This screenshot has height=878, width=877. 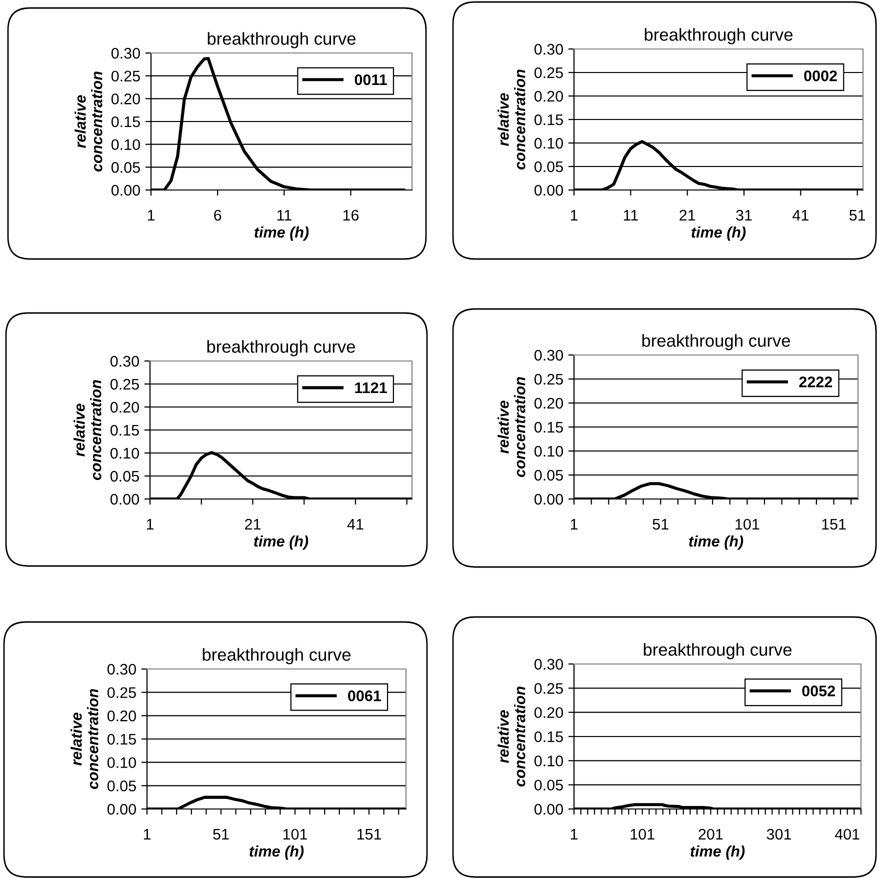 I want to click on legend-label: 0061, so click(x=364, y=696).